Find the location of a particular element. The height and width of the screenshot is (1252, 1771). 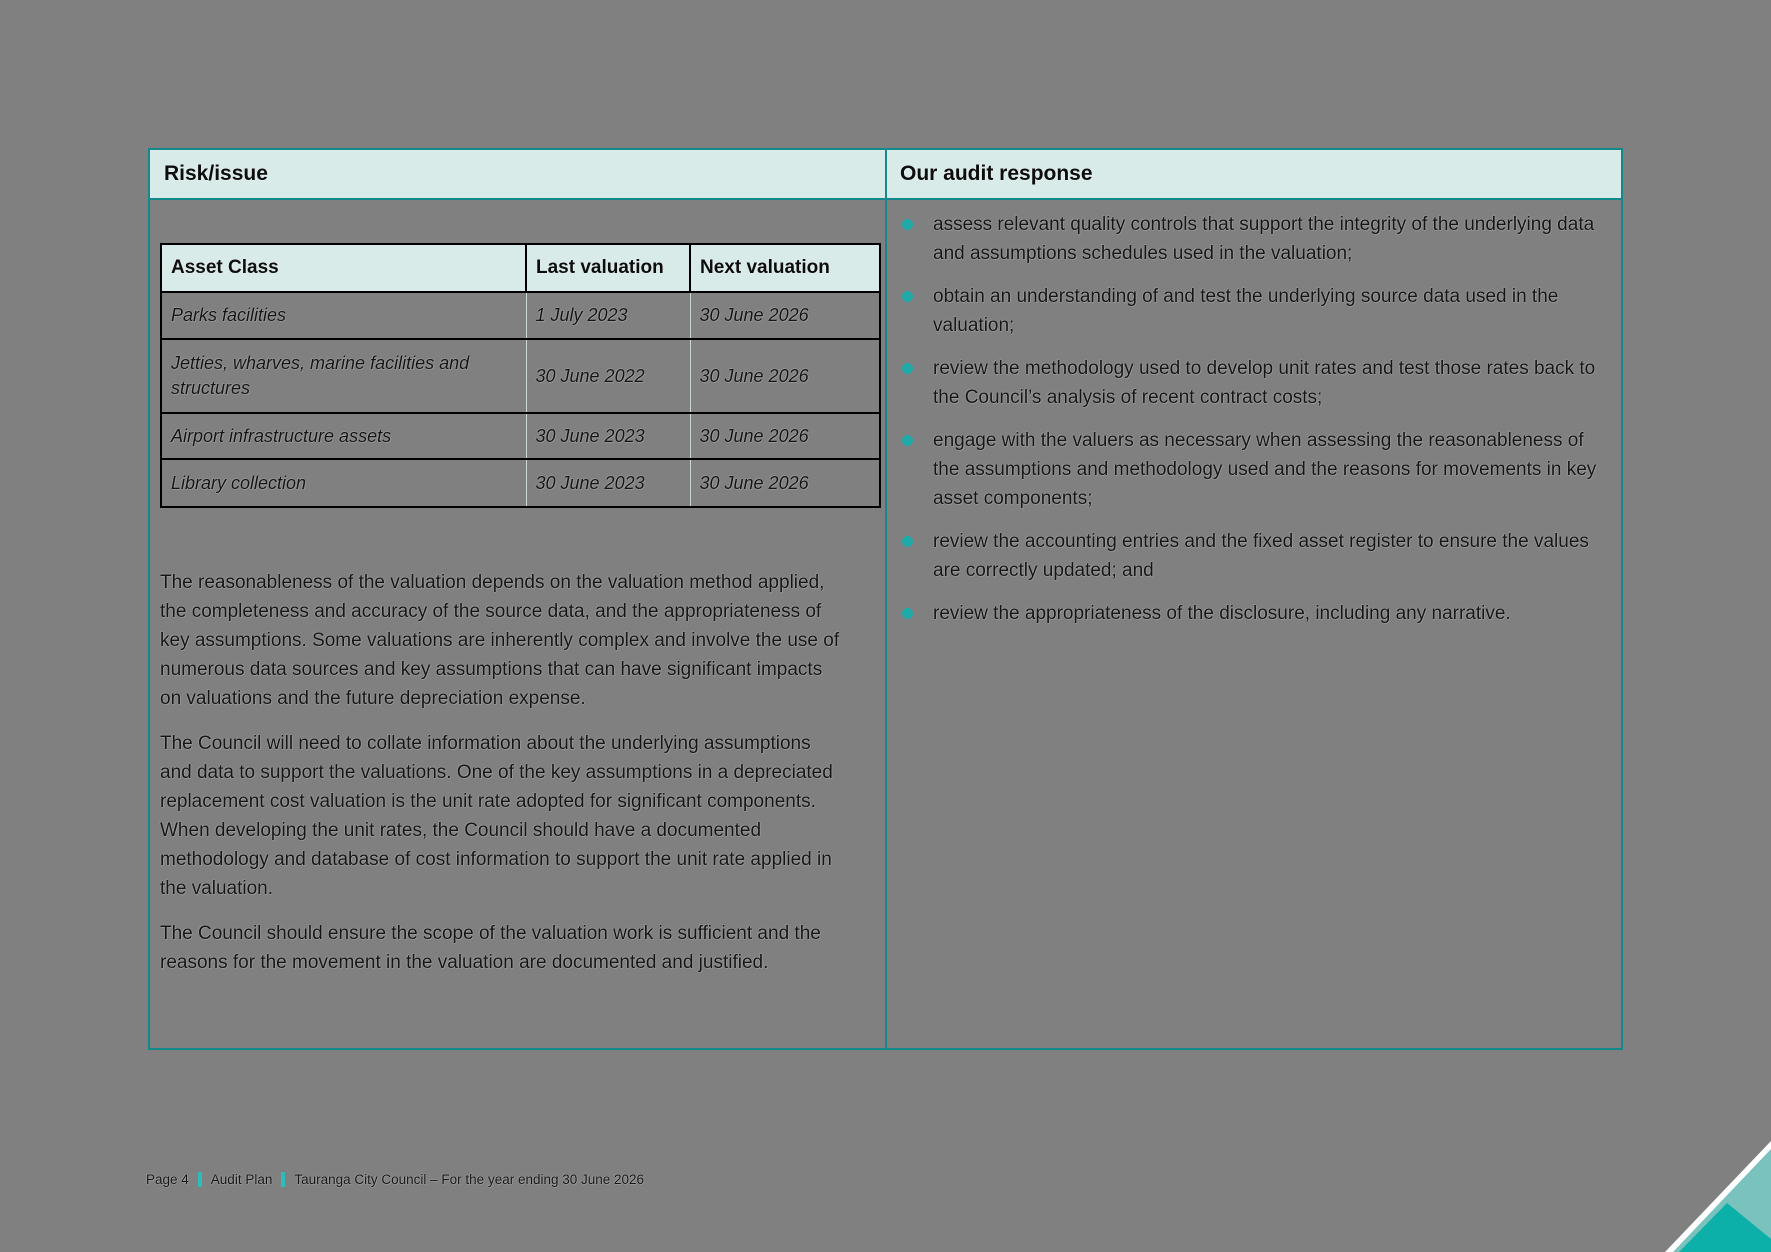

column-header-asset-class: Asset Class is located at coordinates (343, 268).